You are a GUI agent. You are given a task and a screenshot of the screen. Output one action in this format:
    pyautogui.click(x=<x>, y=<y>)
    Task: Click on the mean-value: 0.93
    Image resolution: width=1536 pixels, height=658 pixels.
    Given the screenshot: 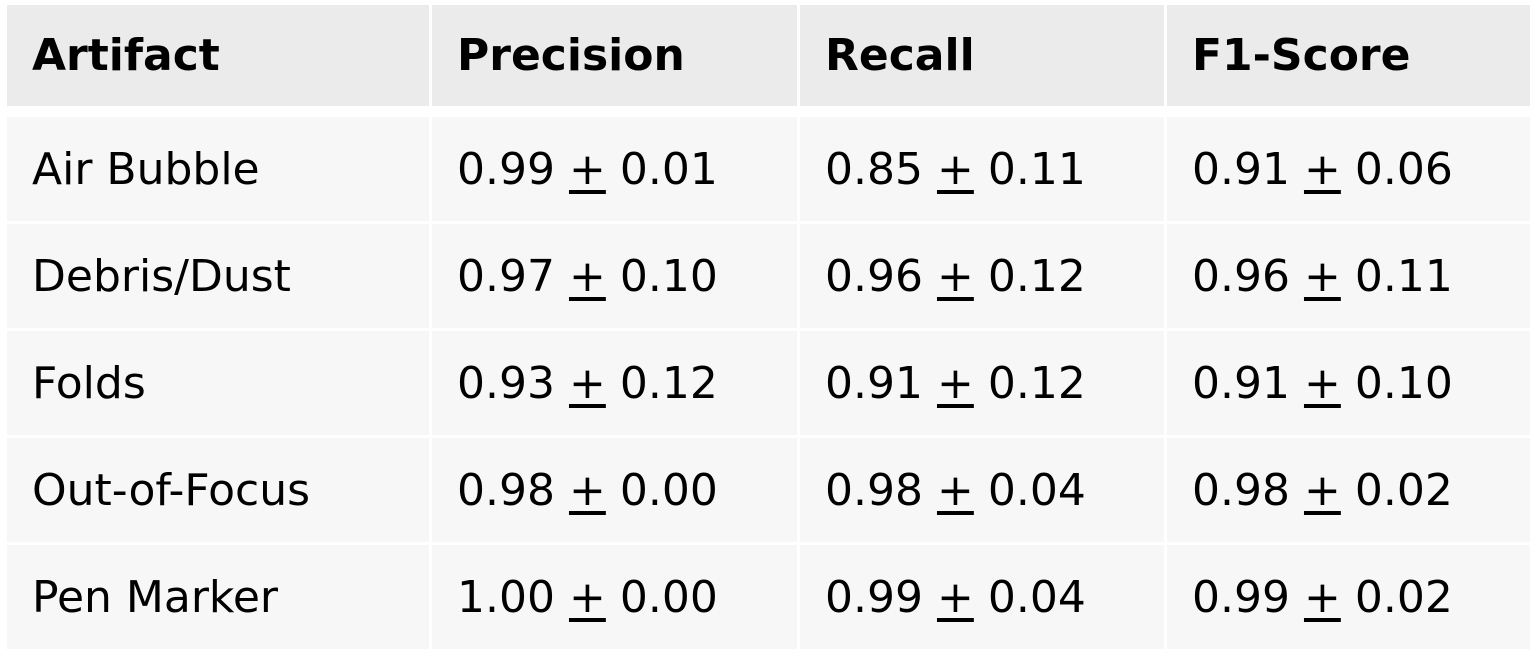 What is the action you would take?
    pyautogui.click(x=506, y=383)
    